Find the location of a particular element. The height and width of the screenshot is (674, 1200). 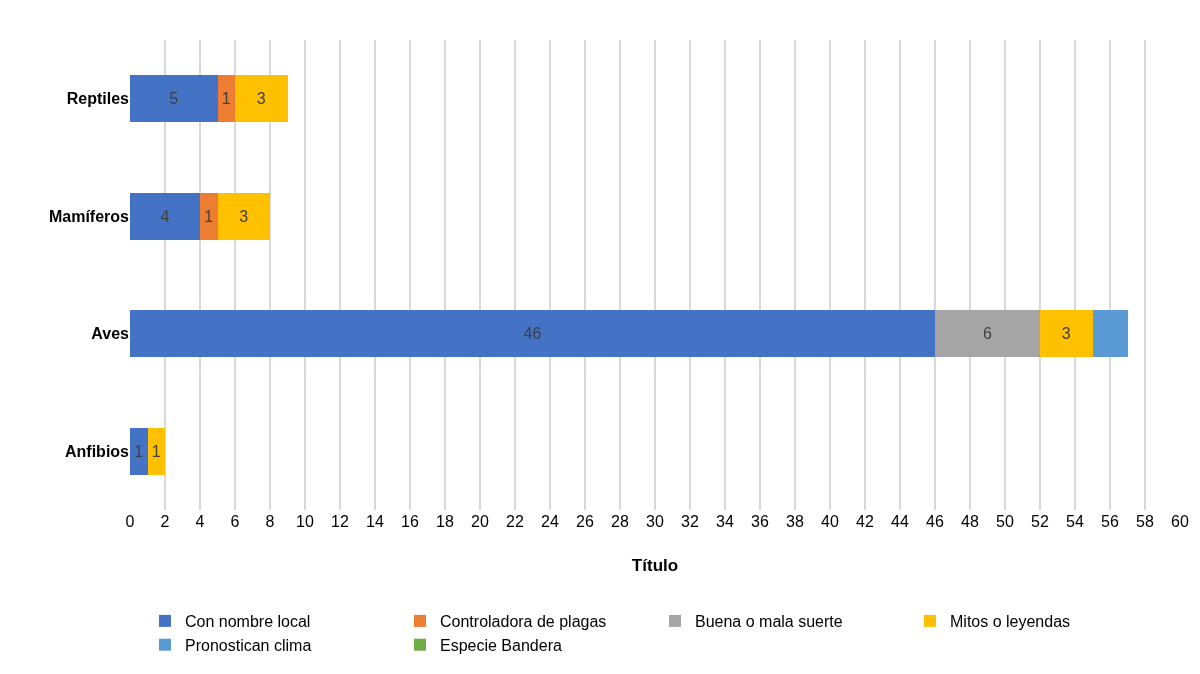

y-tick-label: Aves is located at coordinates (110, 334).